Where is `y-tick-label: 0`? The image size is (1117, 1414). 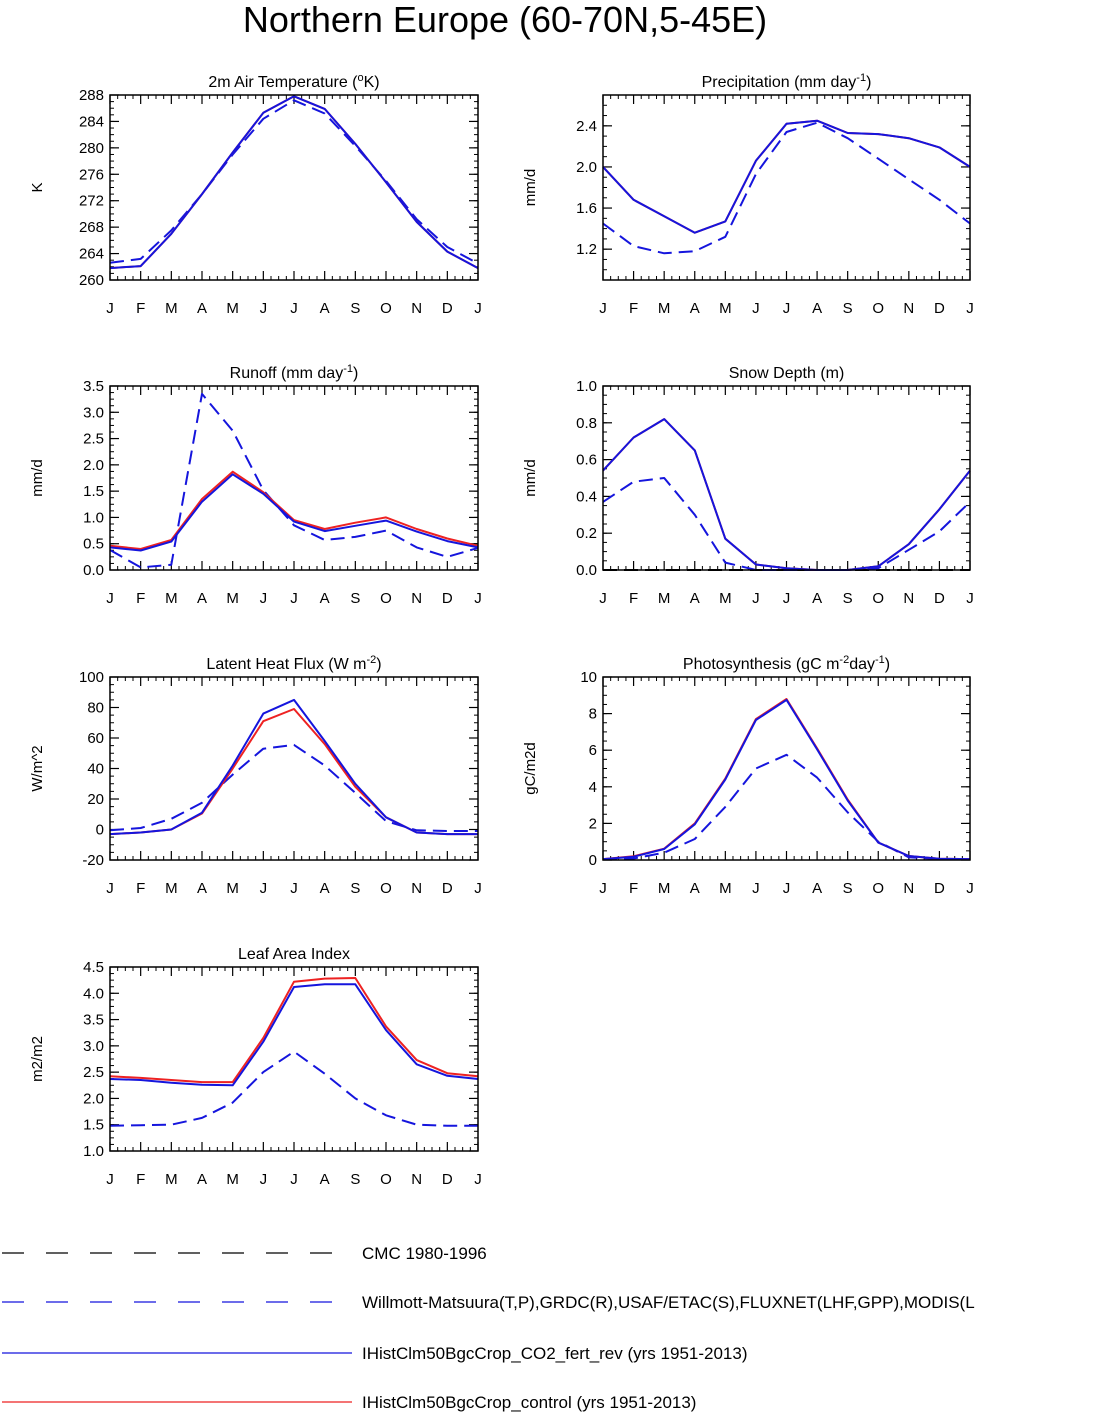 y-tick-label: 0 is located at coordinates (593, 860).